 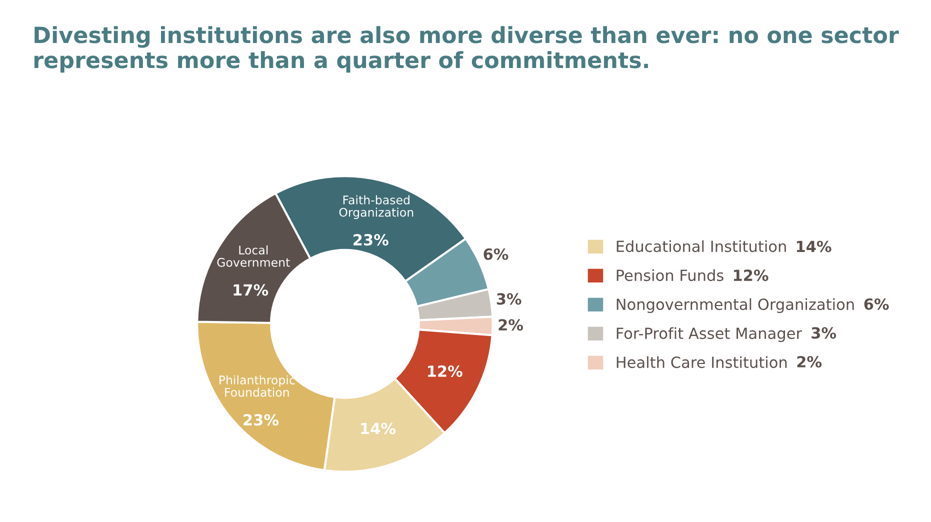 What do you see at coordinates (809, 362) in the screenshot?
I see `text: 2%` at bounding box center [809, 362].